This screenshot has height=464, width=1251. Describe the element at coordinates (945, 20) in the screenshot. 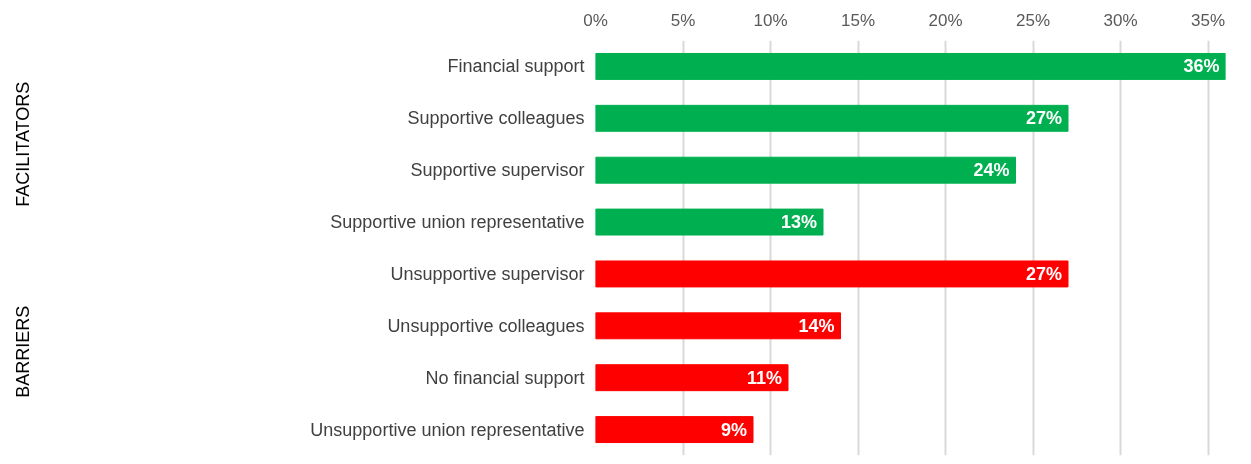

I see `x-tick-label: 20%` at that location.